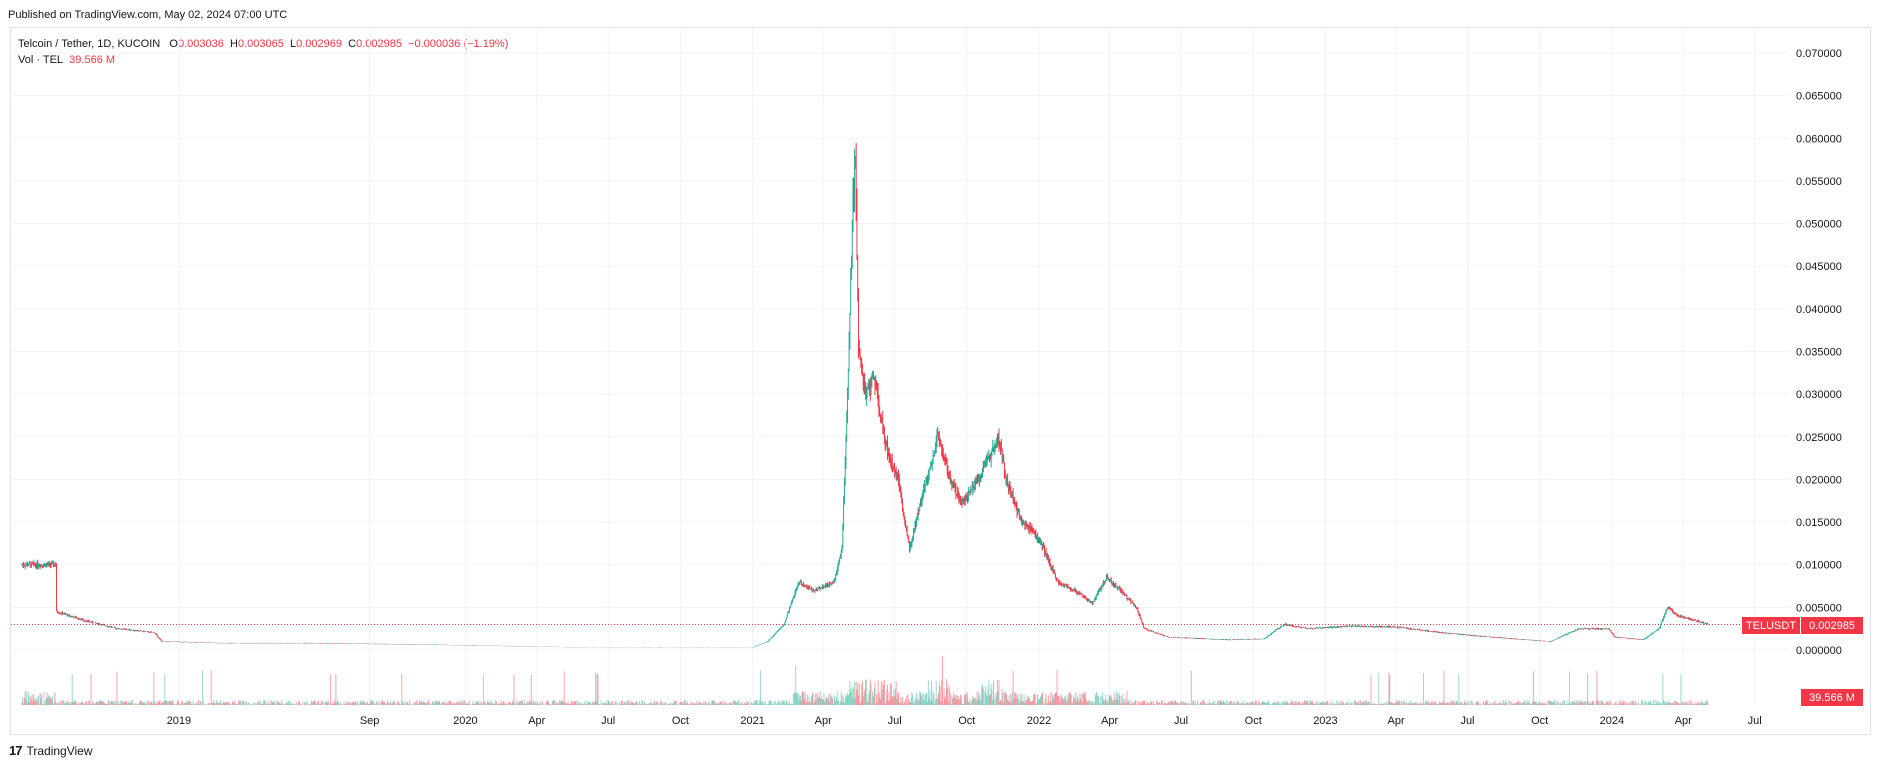 The height and width of the screenshot is (768, 1882). What do you see at coordinates (1819, 54) in the screenshot?
I see `y-tick-label: 0.070000` at bounding box center [1819, 54].